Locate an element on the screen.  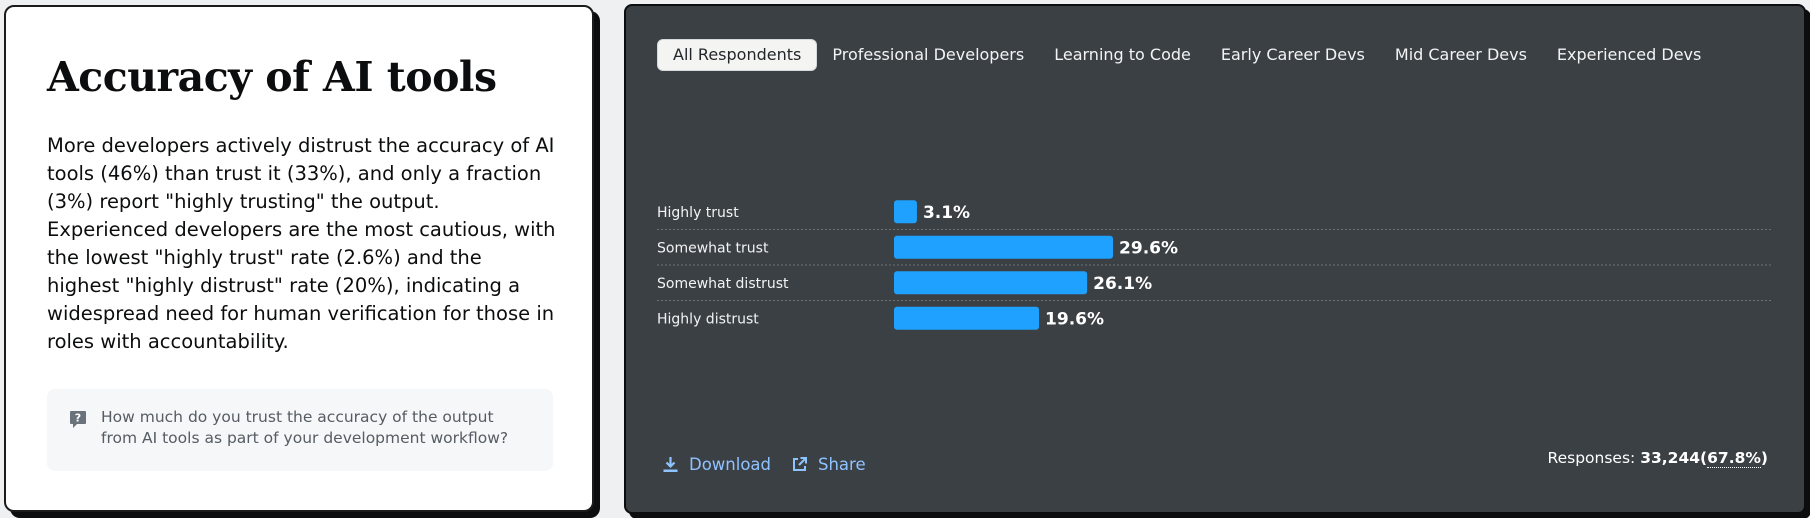
share-icon is located at coordinates (800, 464).